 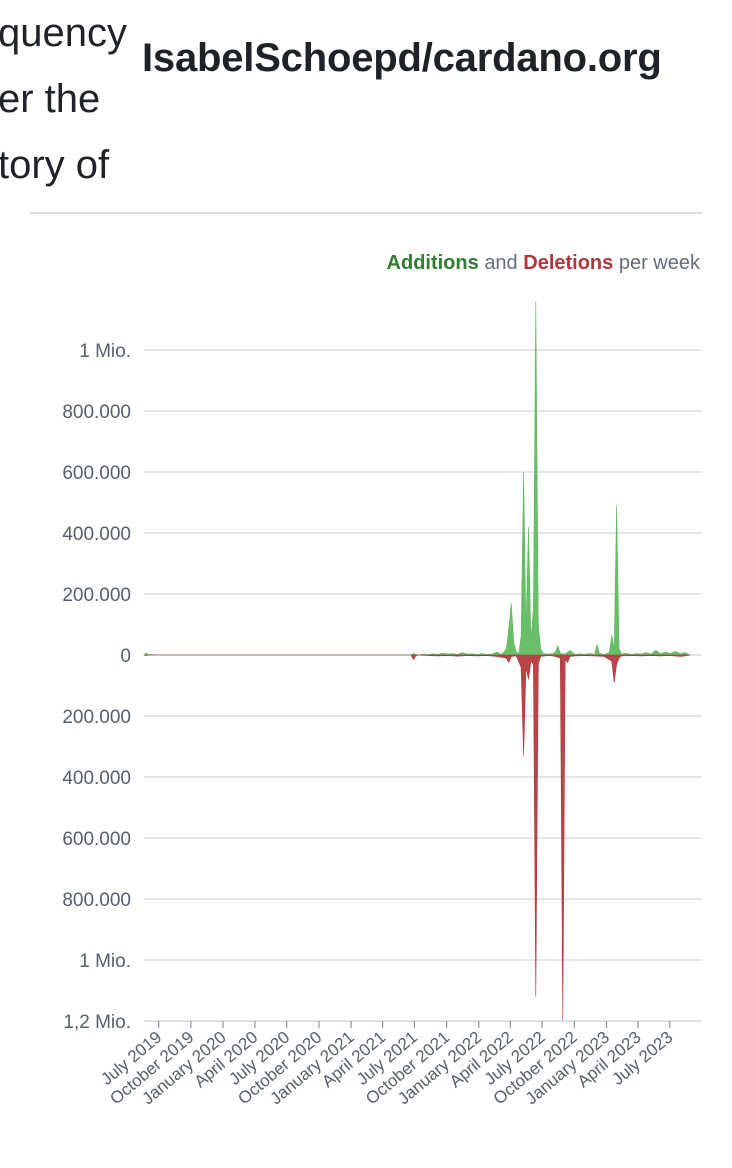 I want to click on legend-suffix: per week, so click(x=659, y=263).